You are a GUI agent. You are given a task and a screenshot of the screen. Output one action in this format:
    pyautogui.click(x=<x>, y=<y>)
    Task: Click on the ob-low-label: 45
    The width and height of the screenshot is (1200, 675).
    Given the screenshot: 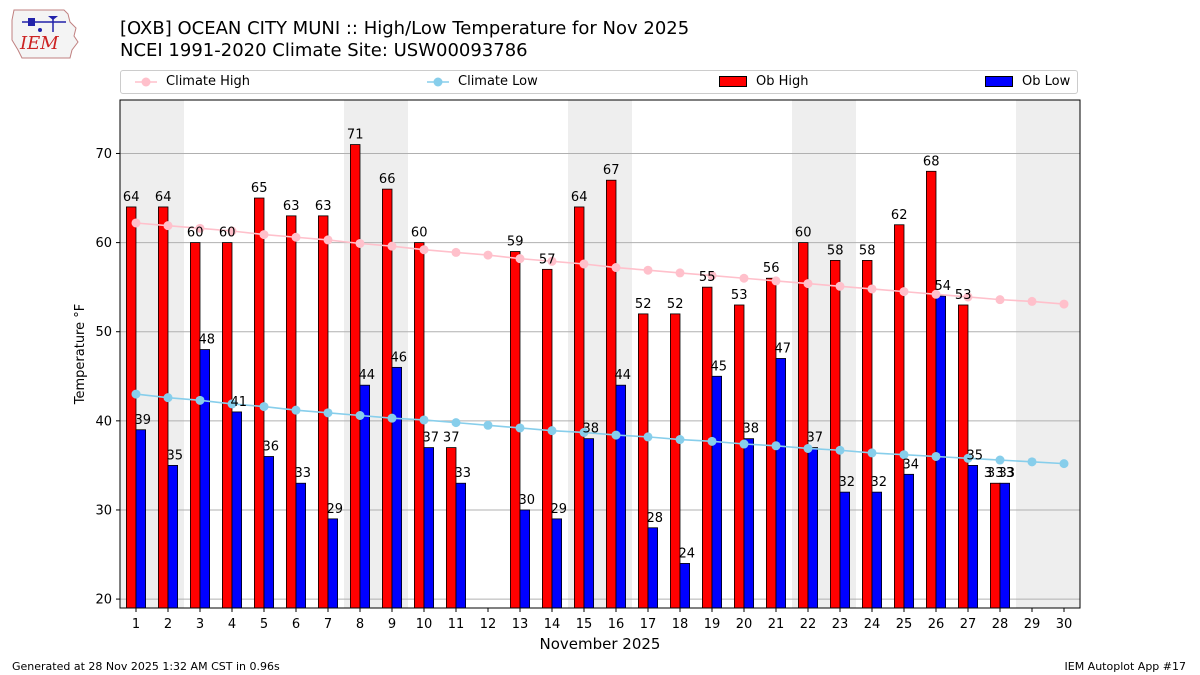 What is the action you would take?
    pyautogui.click(x=719, y=366)
    